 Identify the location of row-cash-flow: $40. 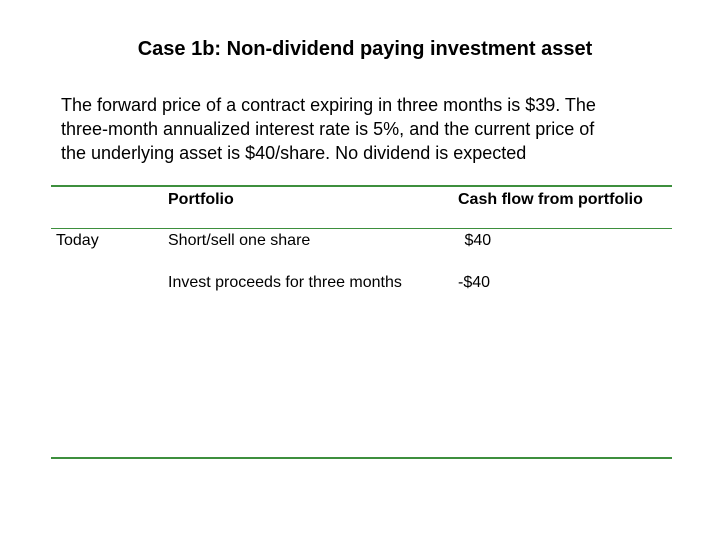
(476, 240).